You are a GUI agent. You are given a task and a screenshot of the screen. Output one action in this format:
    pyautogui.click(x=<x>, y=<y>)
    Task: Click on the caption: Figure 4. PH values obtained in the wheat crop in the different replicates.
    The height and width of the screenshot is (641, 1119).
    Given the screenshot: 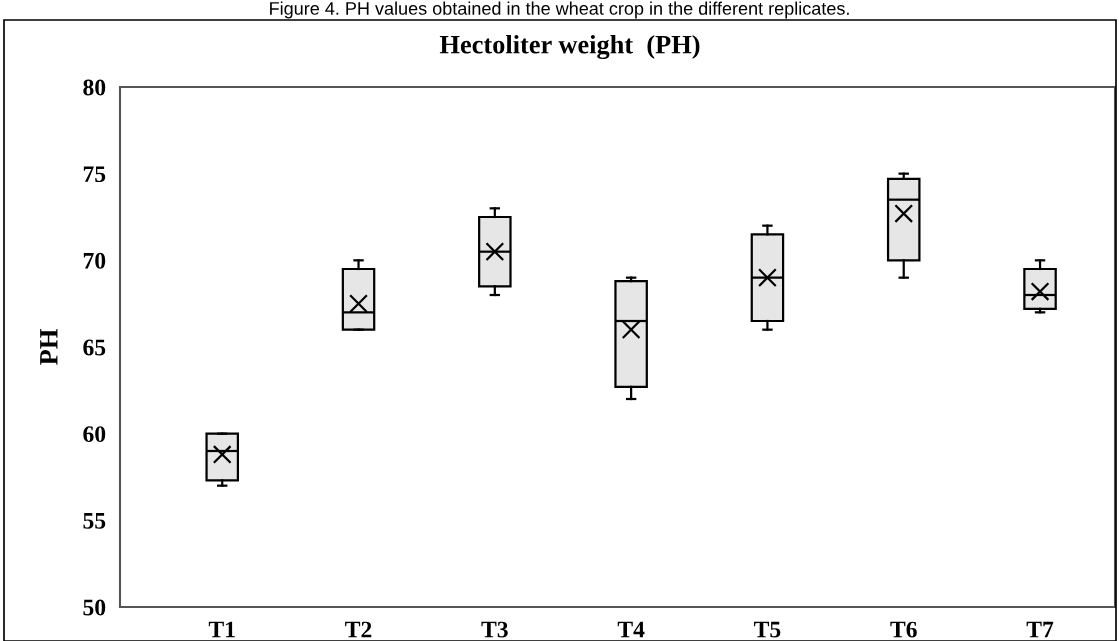 What is the action you would take?
    pyautogui.click(x=559, y=10)
    